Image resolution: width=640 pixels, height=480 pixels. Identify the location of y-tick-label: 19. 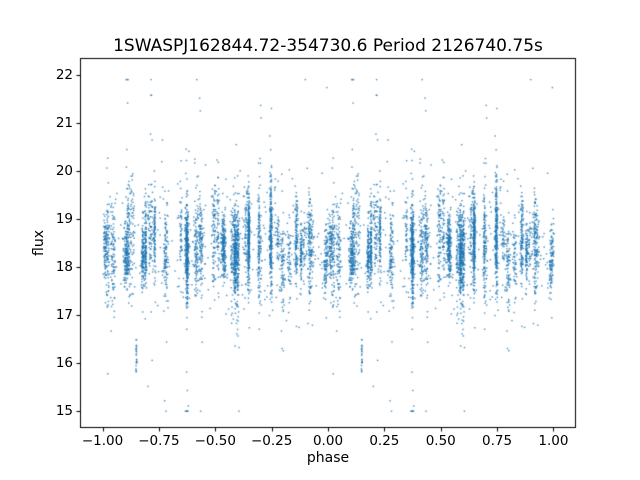
(64, 218).